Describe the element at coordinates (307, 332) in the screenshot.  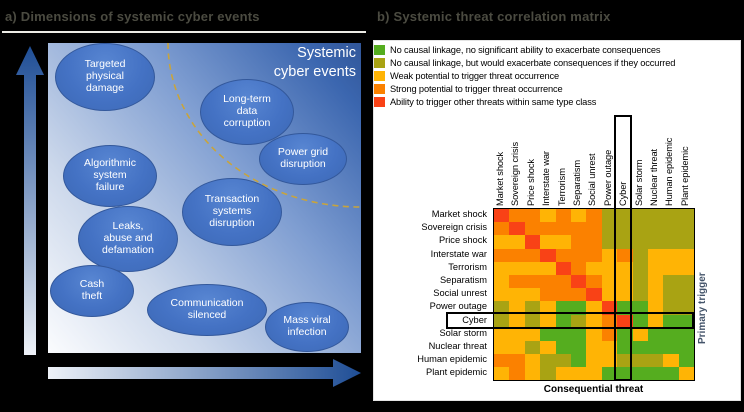
I see `event-bubble-label: infection` at that location.